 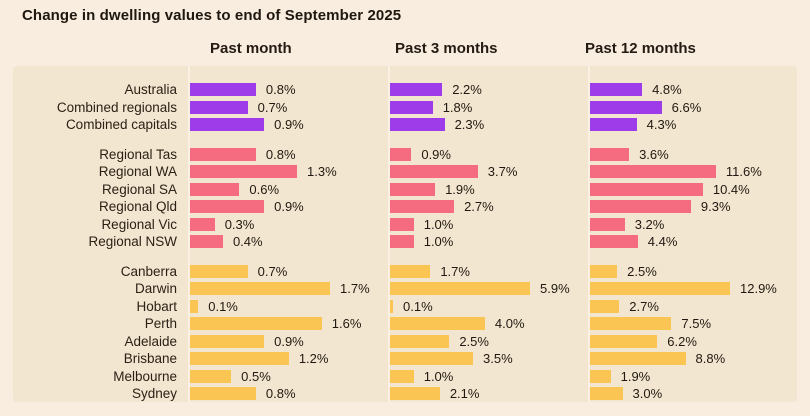 I want to click on value-label: 0.6%, so click(x=264, y=189).